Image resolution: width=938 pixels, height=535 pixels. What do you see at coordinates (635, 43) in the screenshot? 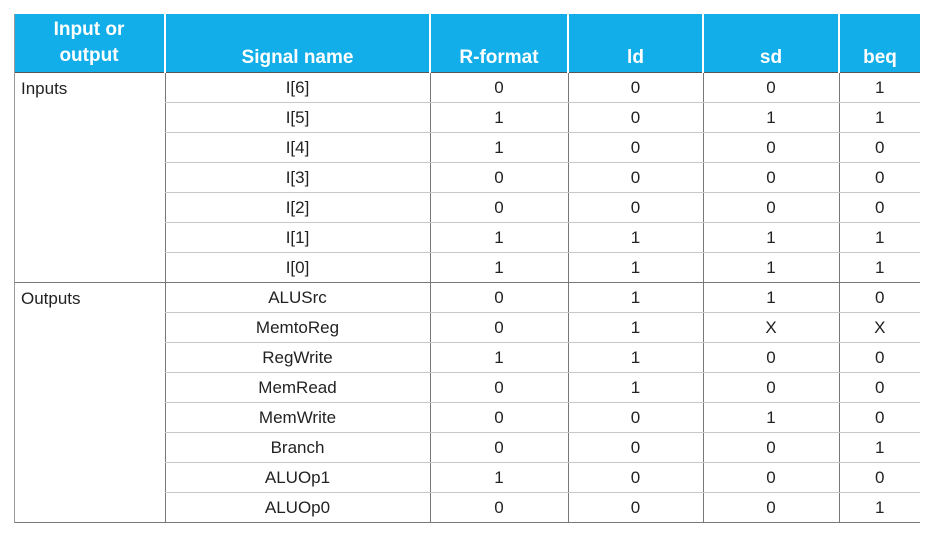
I see `header-ld: ld` at bounding box center [635, 43].